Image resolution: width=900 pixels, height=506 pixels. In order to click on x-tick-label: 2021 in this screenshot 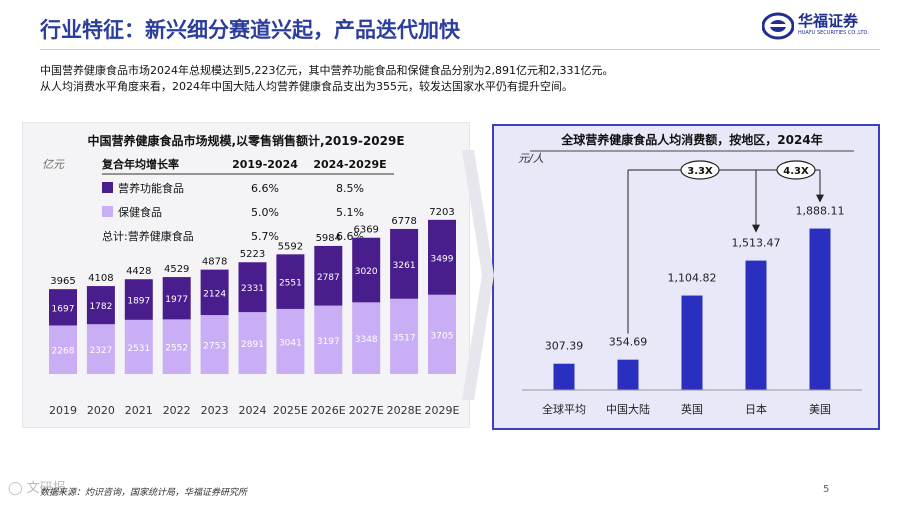, I will do `click(139, 410)`.